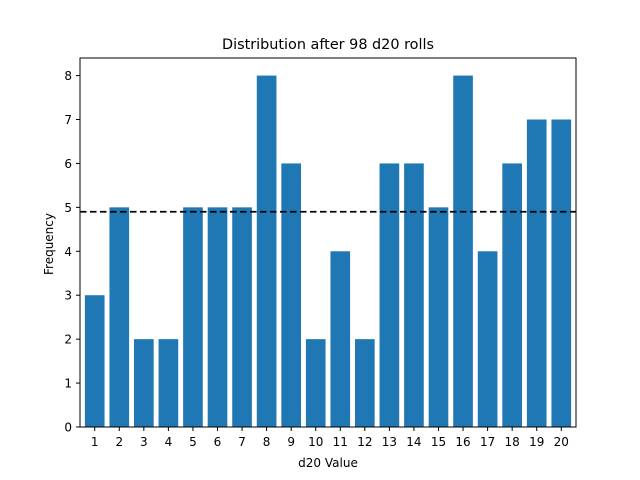 The image size is (640, 480). I want to click on y-tick-label: 0, so click(68, 428).